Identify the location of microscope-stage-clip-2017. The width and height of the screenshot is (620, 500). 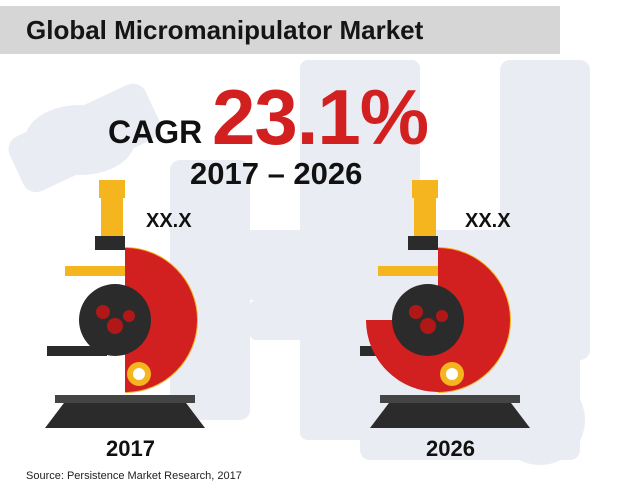
(77, 351).